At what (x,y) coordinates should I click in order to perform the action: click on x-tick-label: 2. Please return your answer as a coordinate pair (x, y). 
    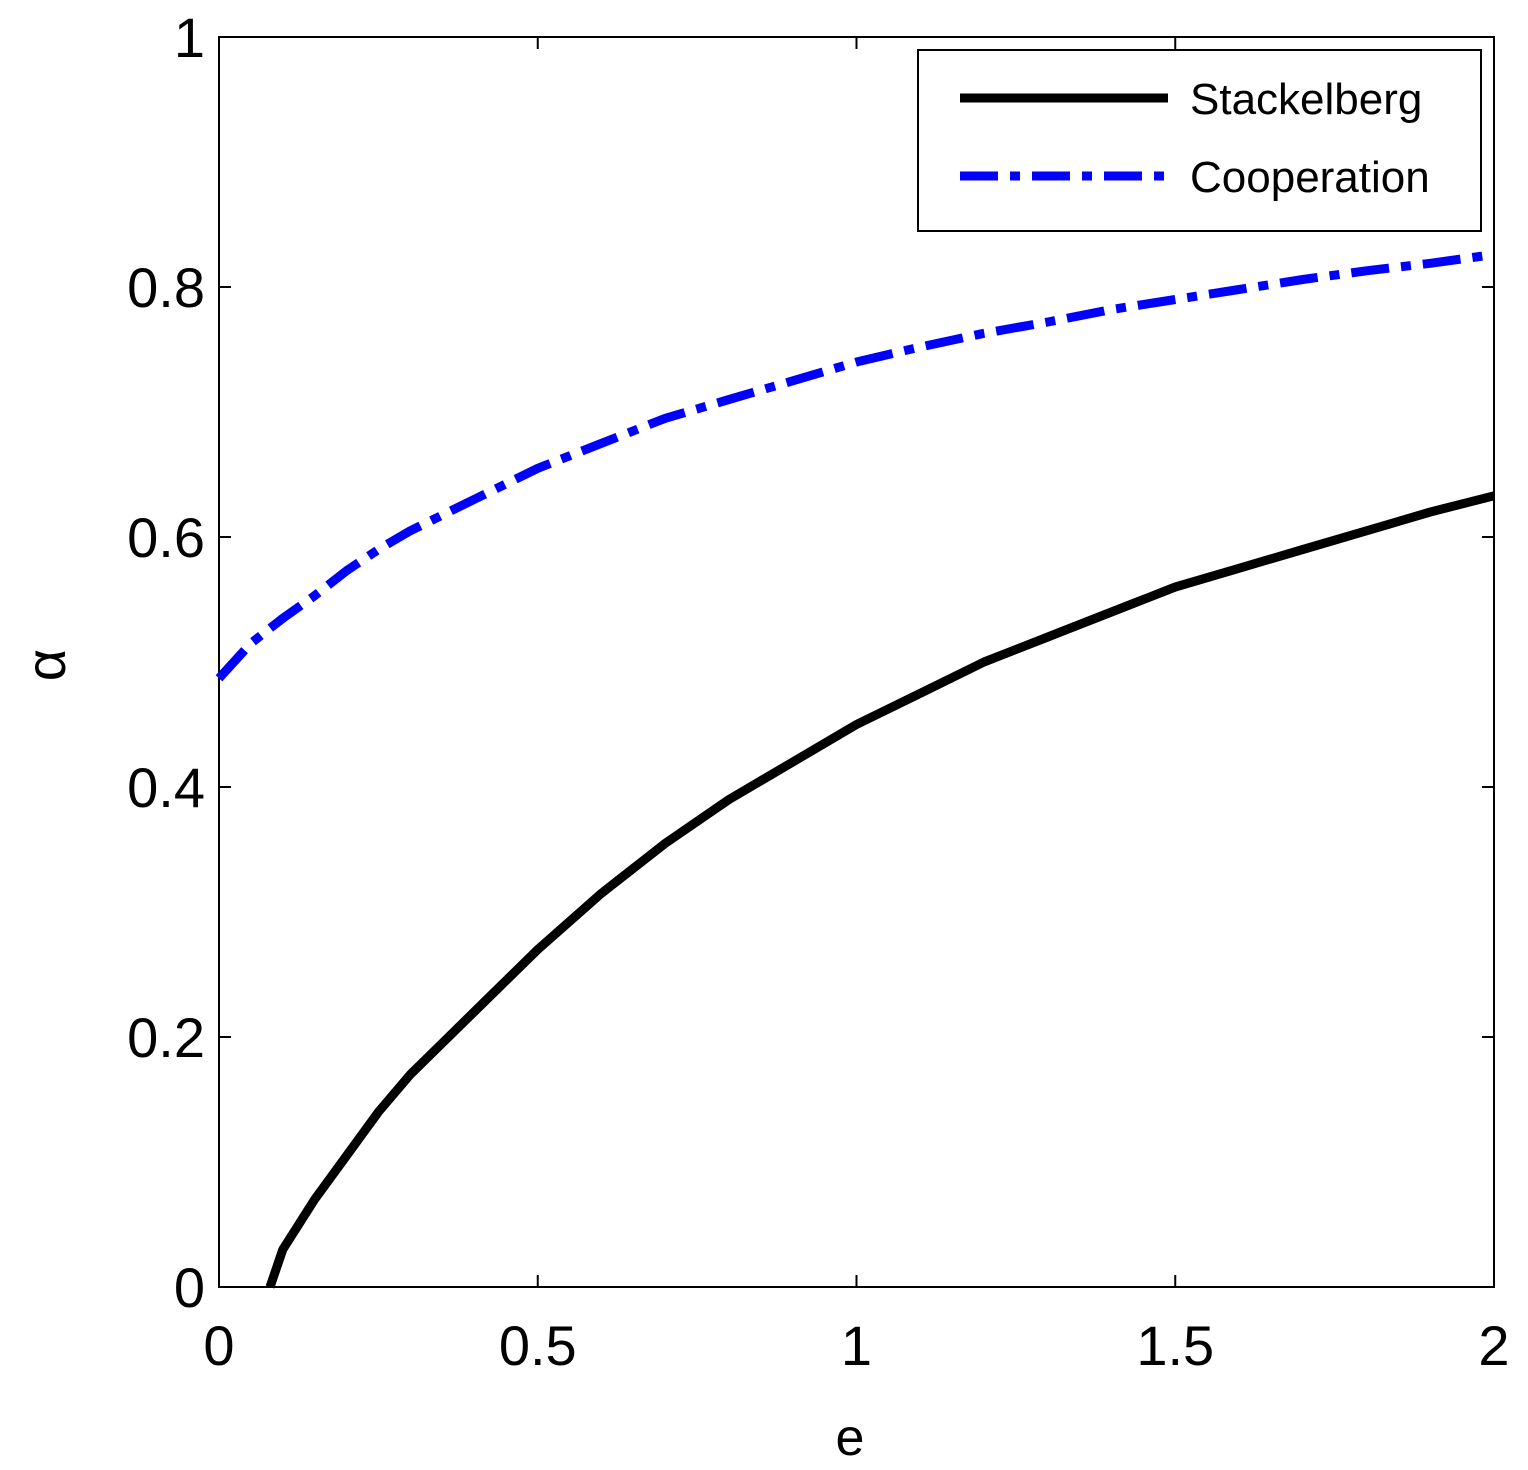
    Looking at the image, I should click on (1493, 1345).